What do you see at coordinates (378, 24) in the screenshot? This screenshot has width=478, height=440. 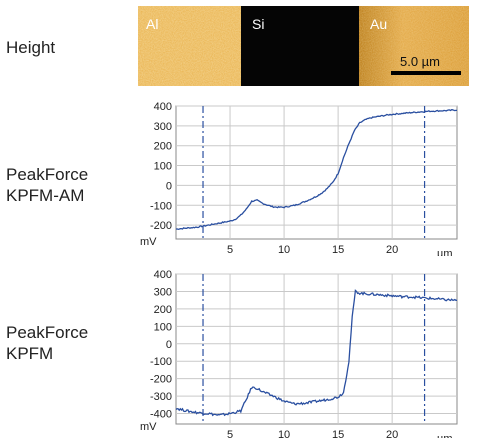 I see `au-label: Au` at bounding box center [378, 24].